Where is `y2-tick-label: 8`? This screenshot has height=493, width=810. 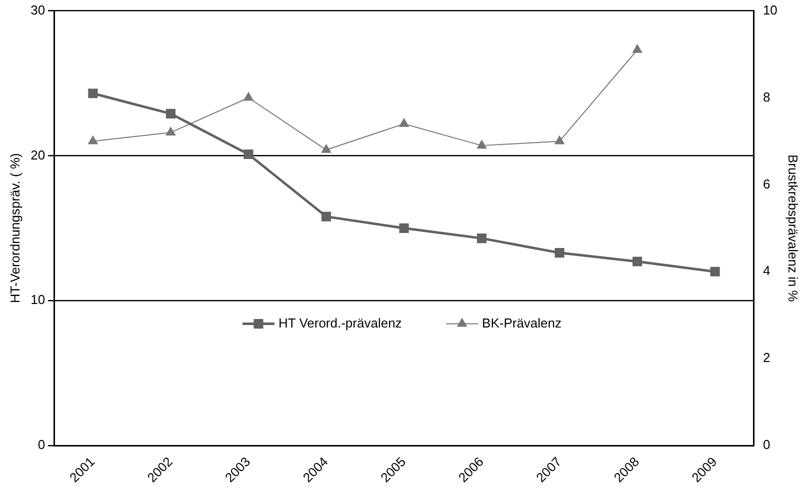 y2-tick-label: 8 is located at coordinates (766, 96).